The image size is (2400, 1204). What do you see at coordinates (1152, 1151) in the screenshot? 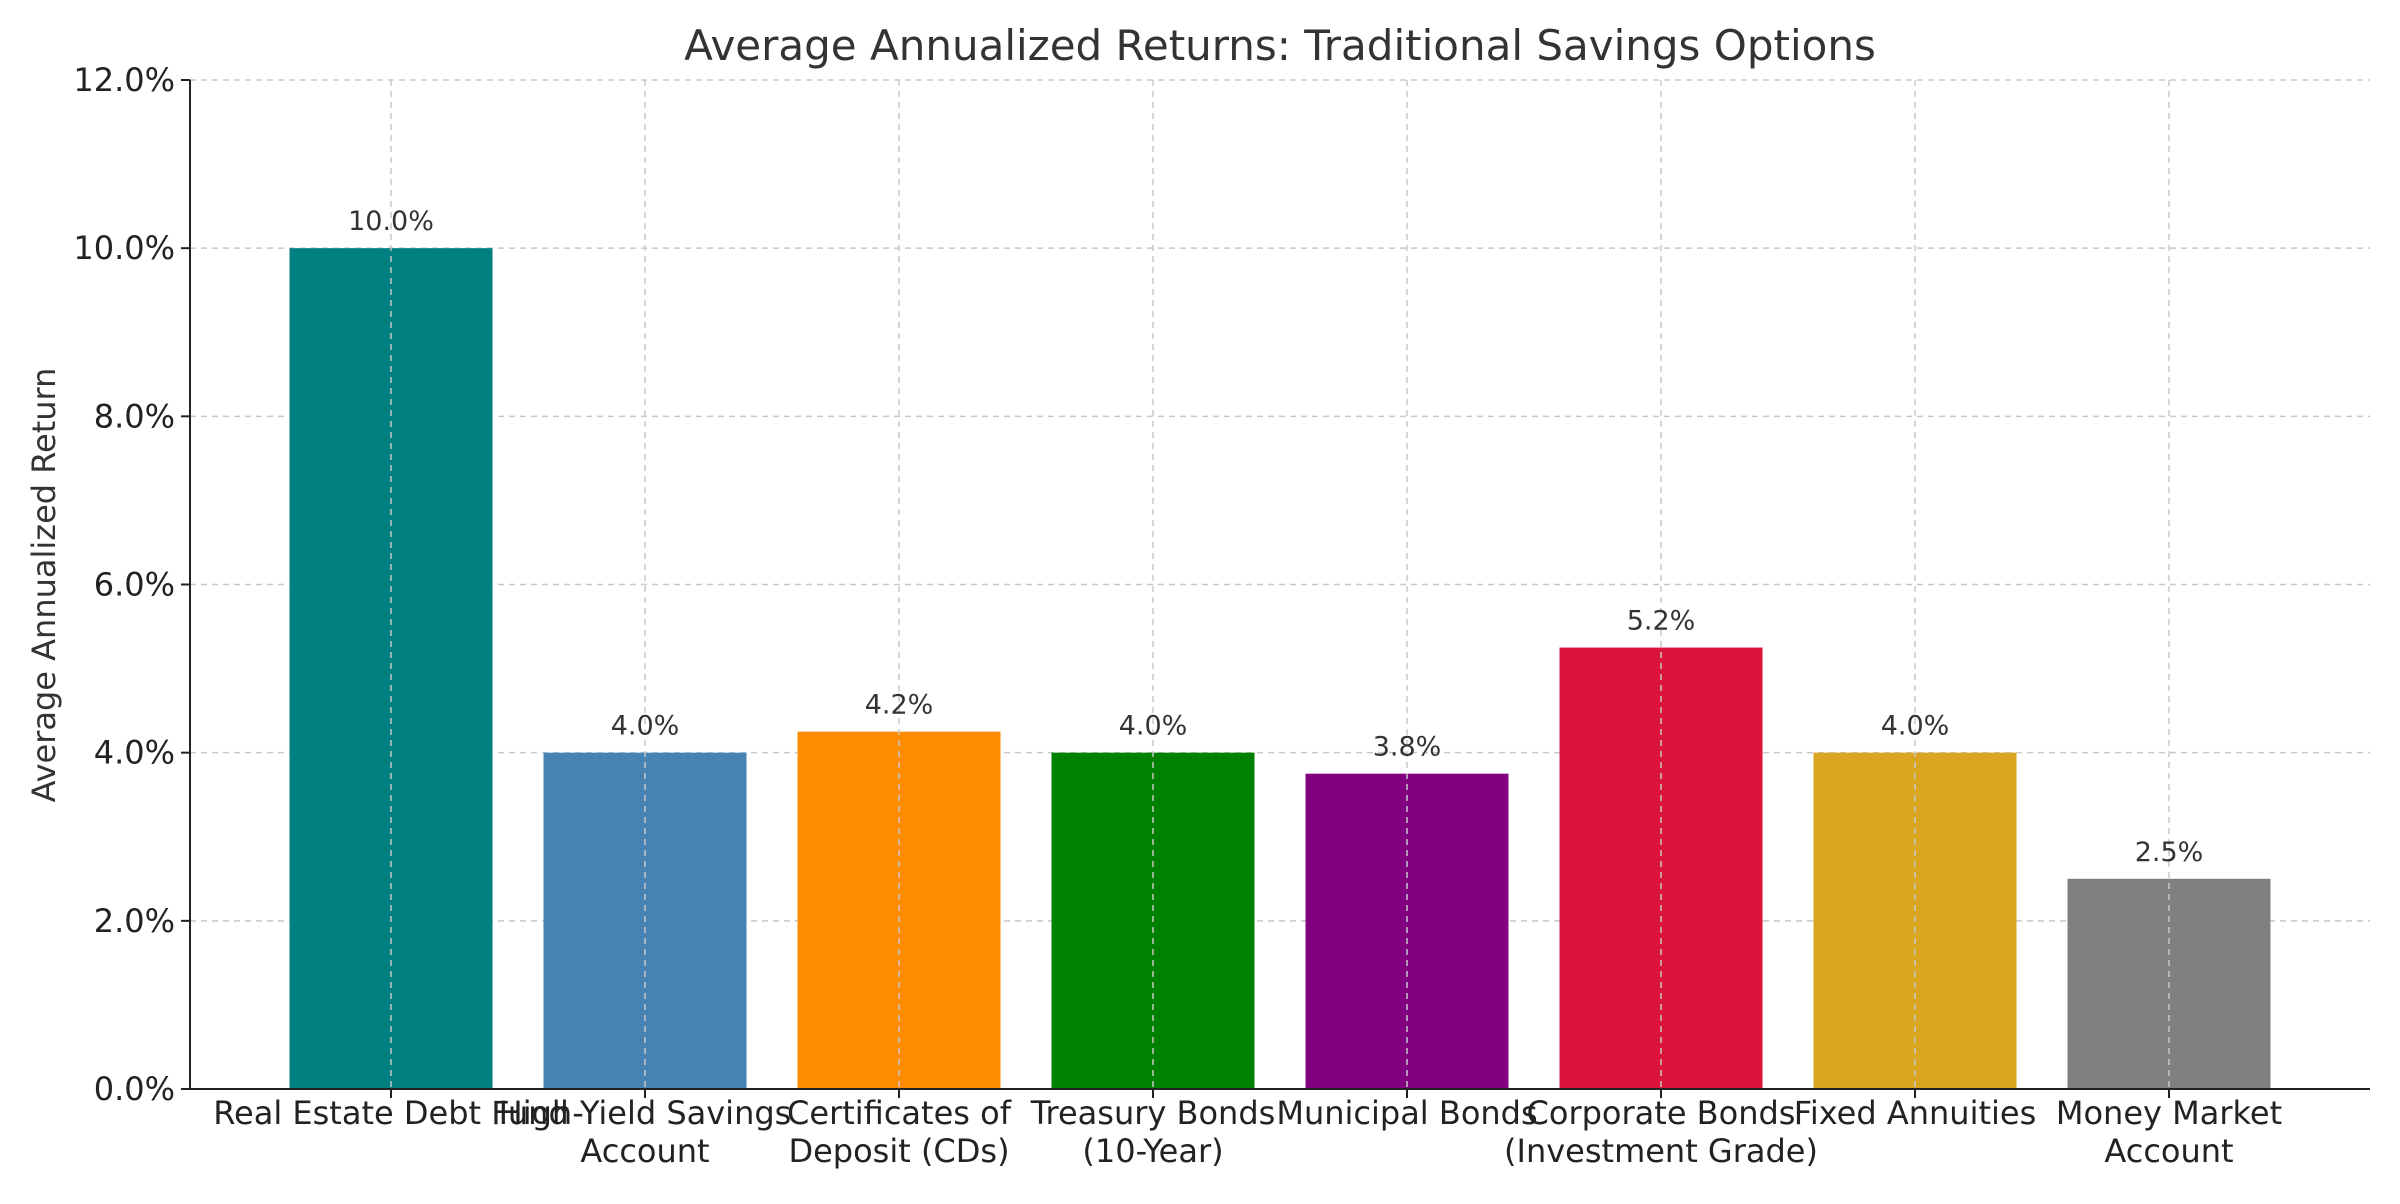
I see `x-tick-label-line: (10-Year)` at bounding box center [1152, 1151].